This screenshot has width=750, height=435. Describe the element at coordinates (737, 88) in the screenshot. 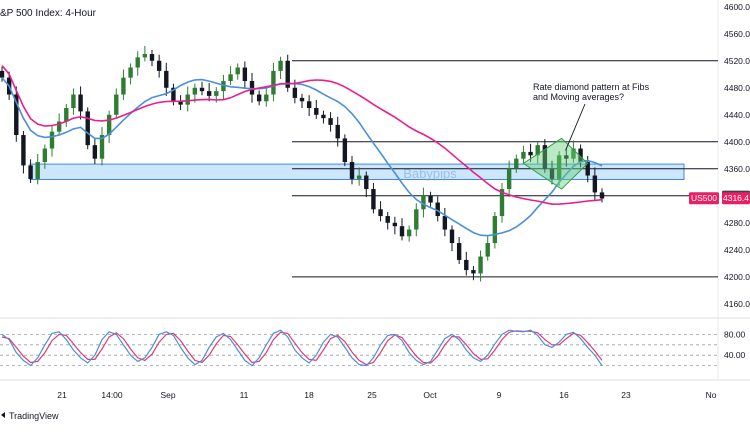

I see `price-tick-label: 4480.0` at that location.